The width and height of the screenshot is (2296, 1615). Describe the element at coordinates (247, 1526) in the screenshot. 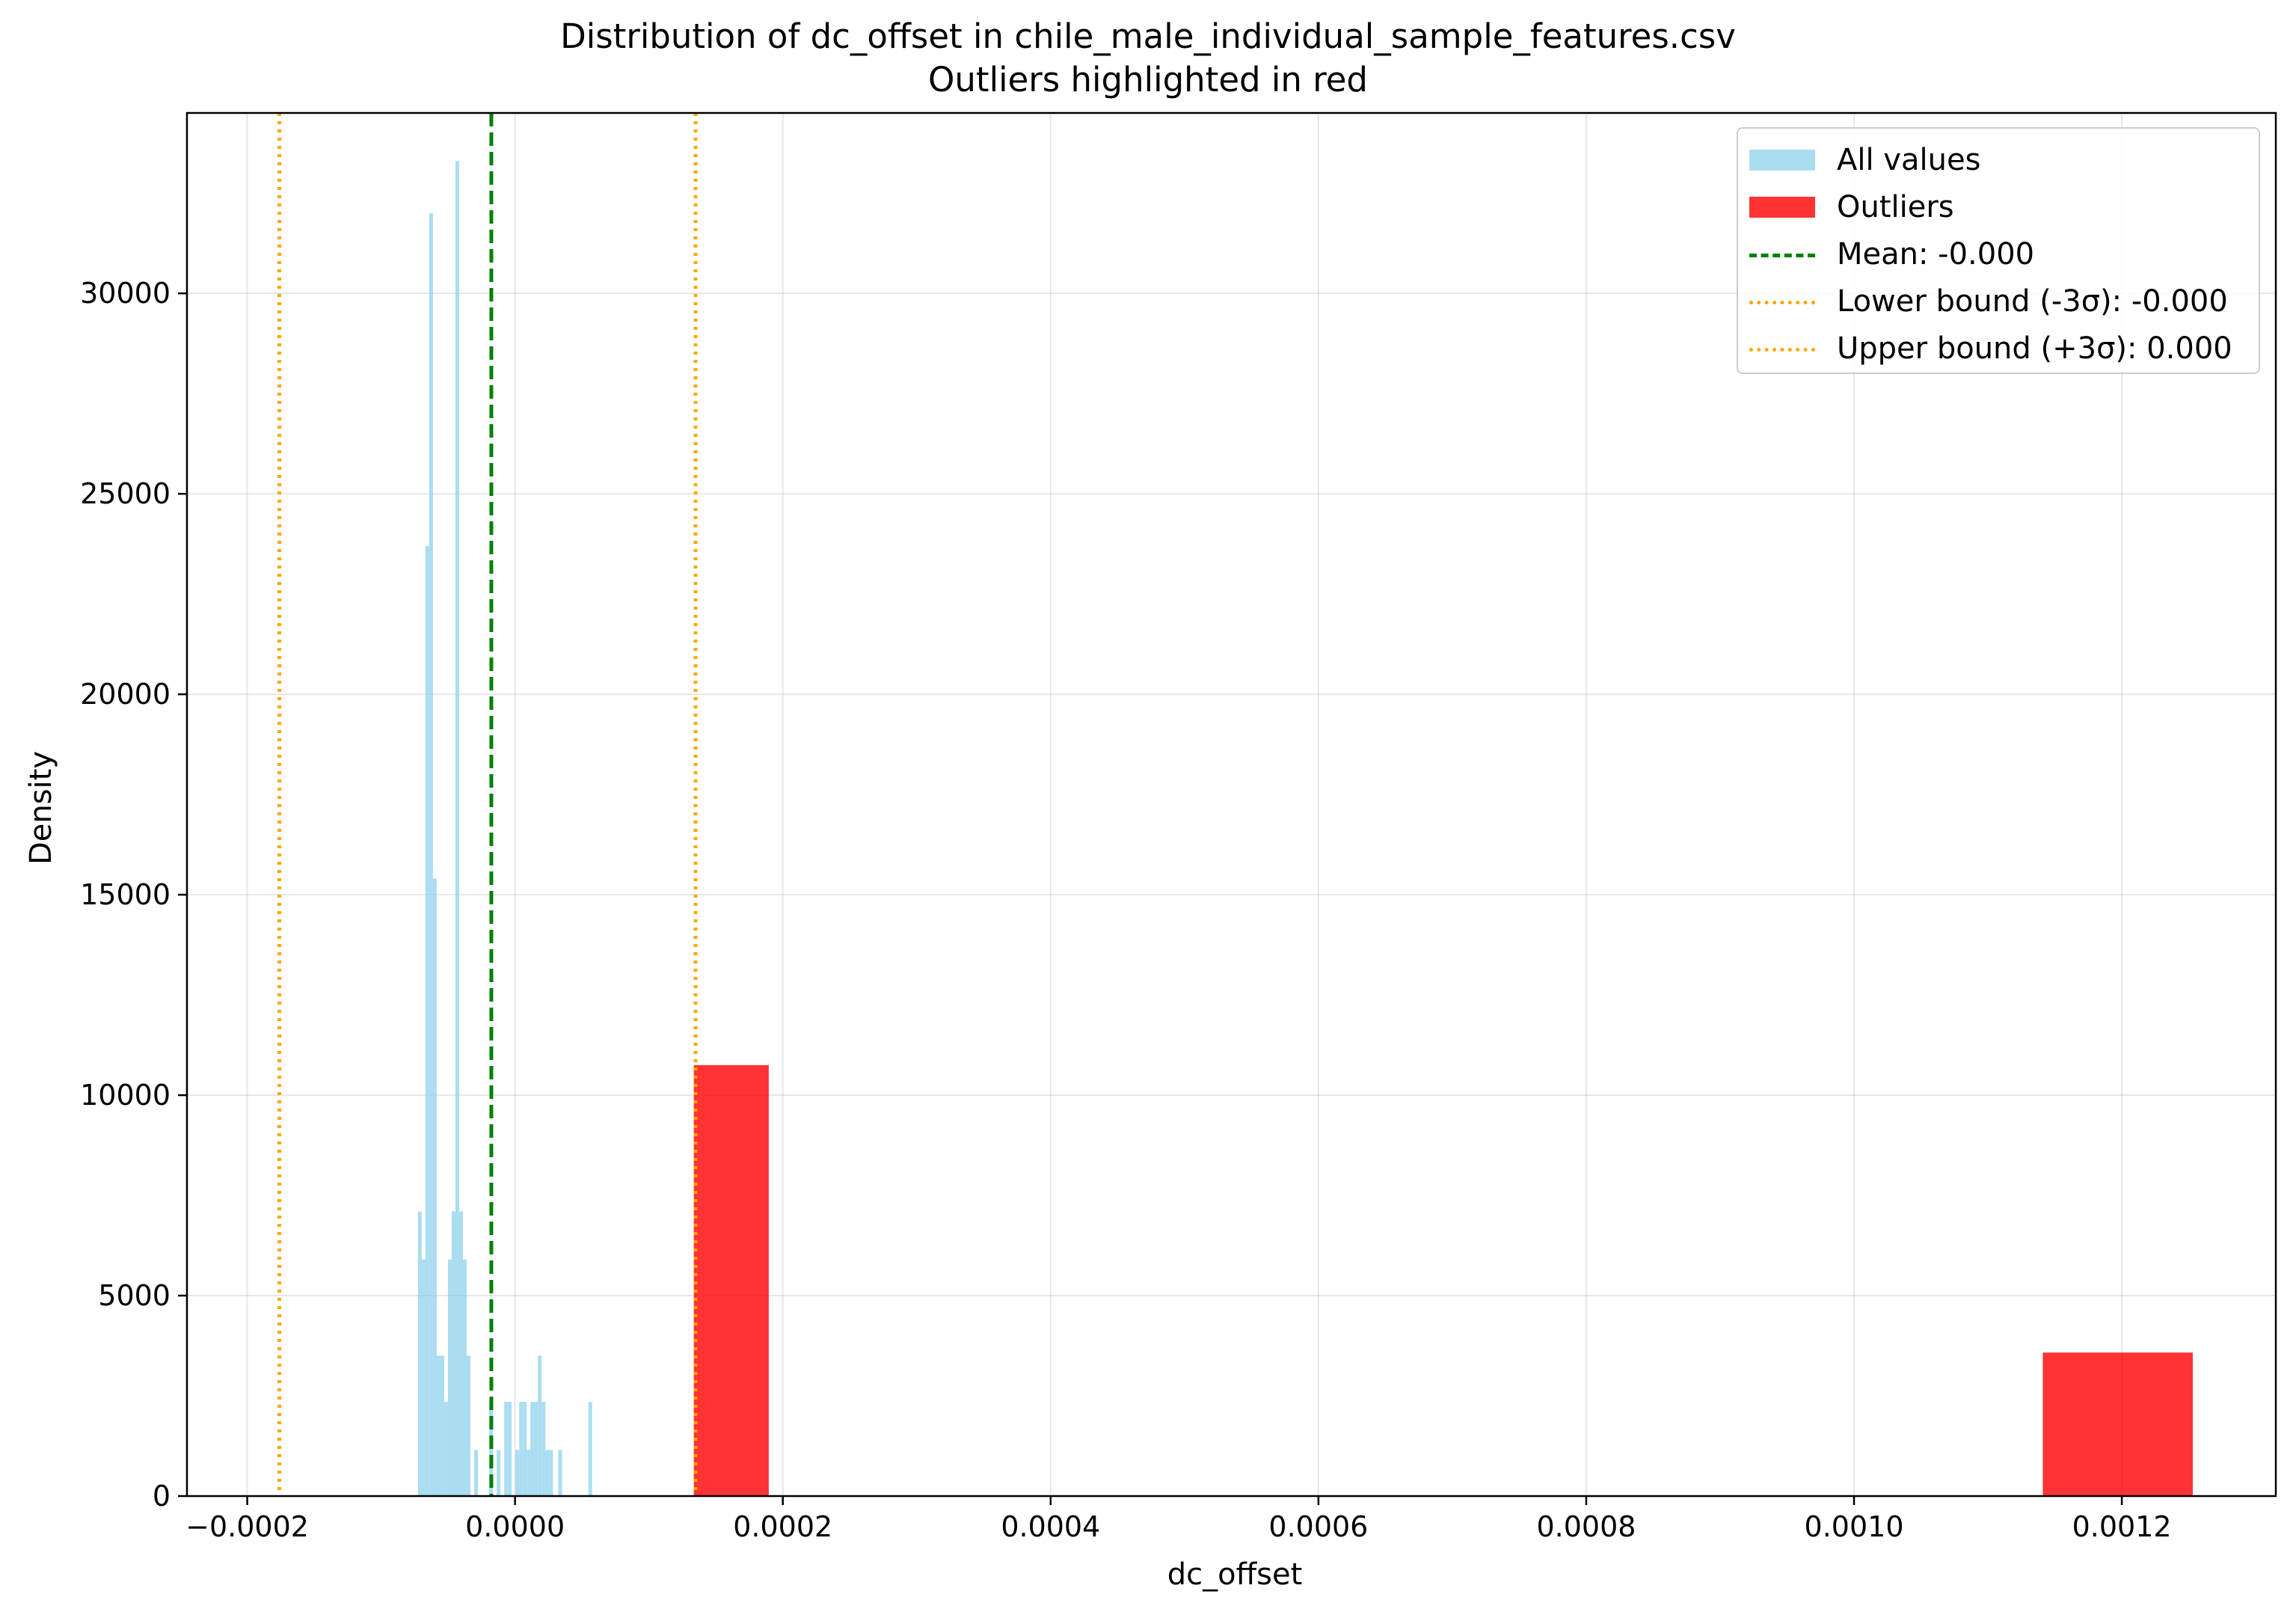

I see `x-tick-label: −0.0002` at that location.